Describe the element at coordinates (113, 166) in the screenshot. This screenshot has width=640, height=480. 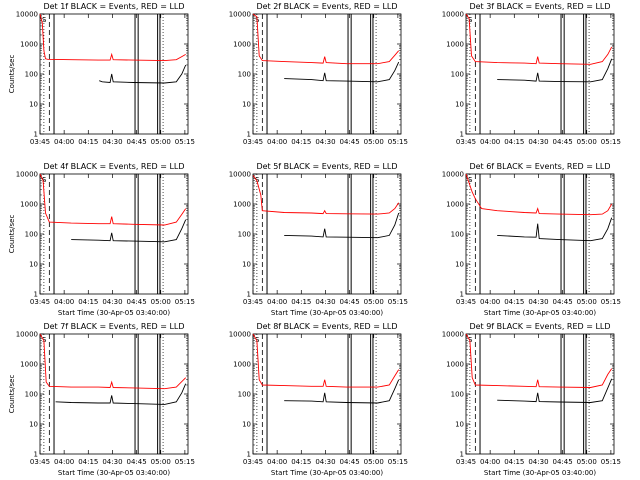
I see `chart-title: Det 4f BLACK = Events, RED = LLD` at that location.